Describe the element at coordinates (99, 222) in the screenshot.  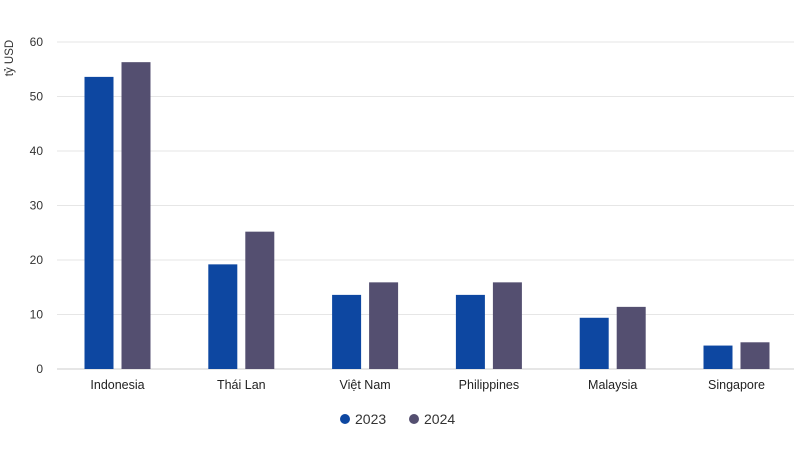
I see `bar-2023-indonesia` at that location.